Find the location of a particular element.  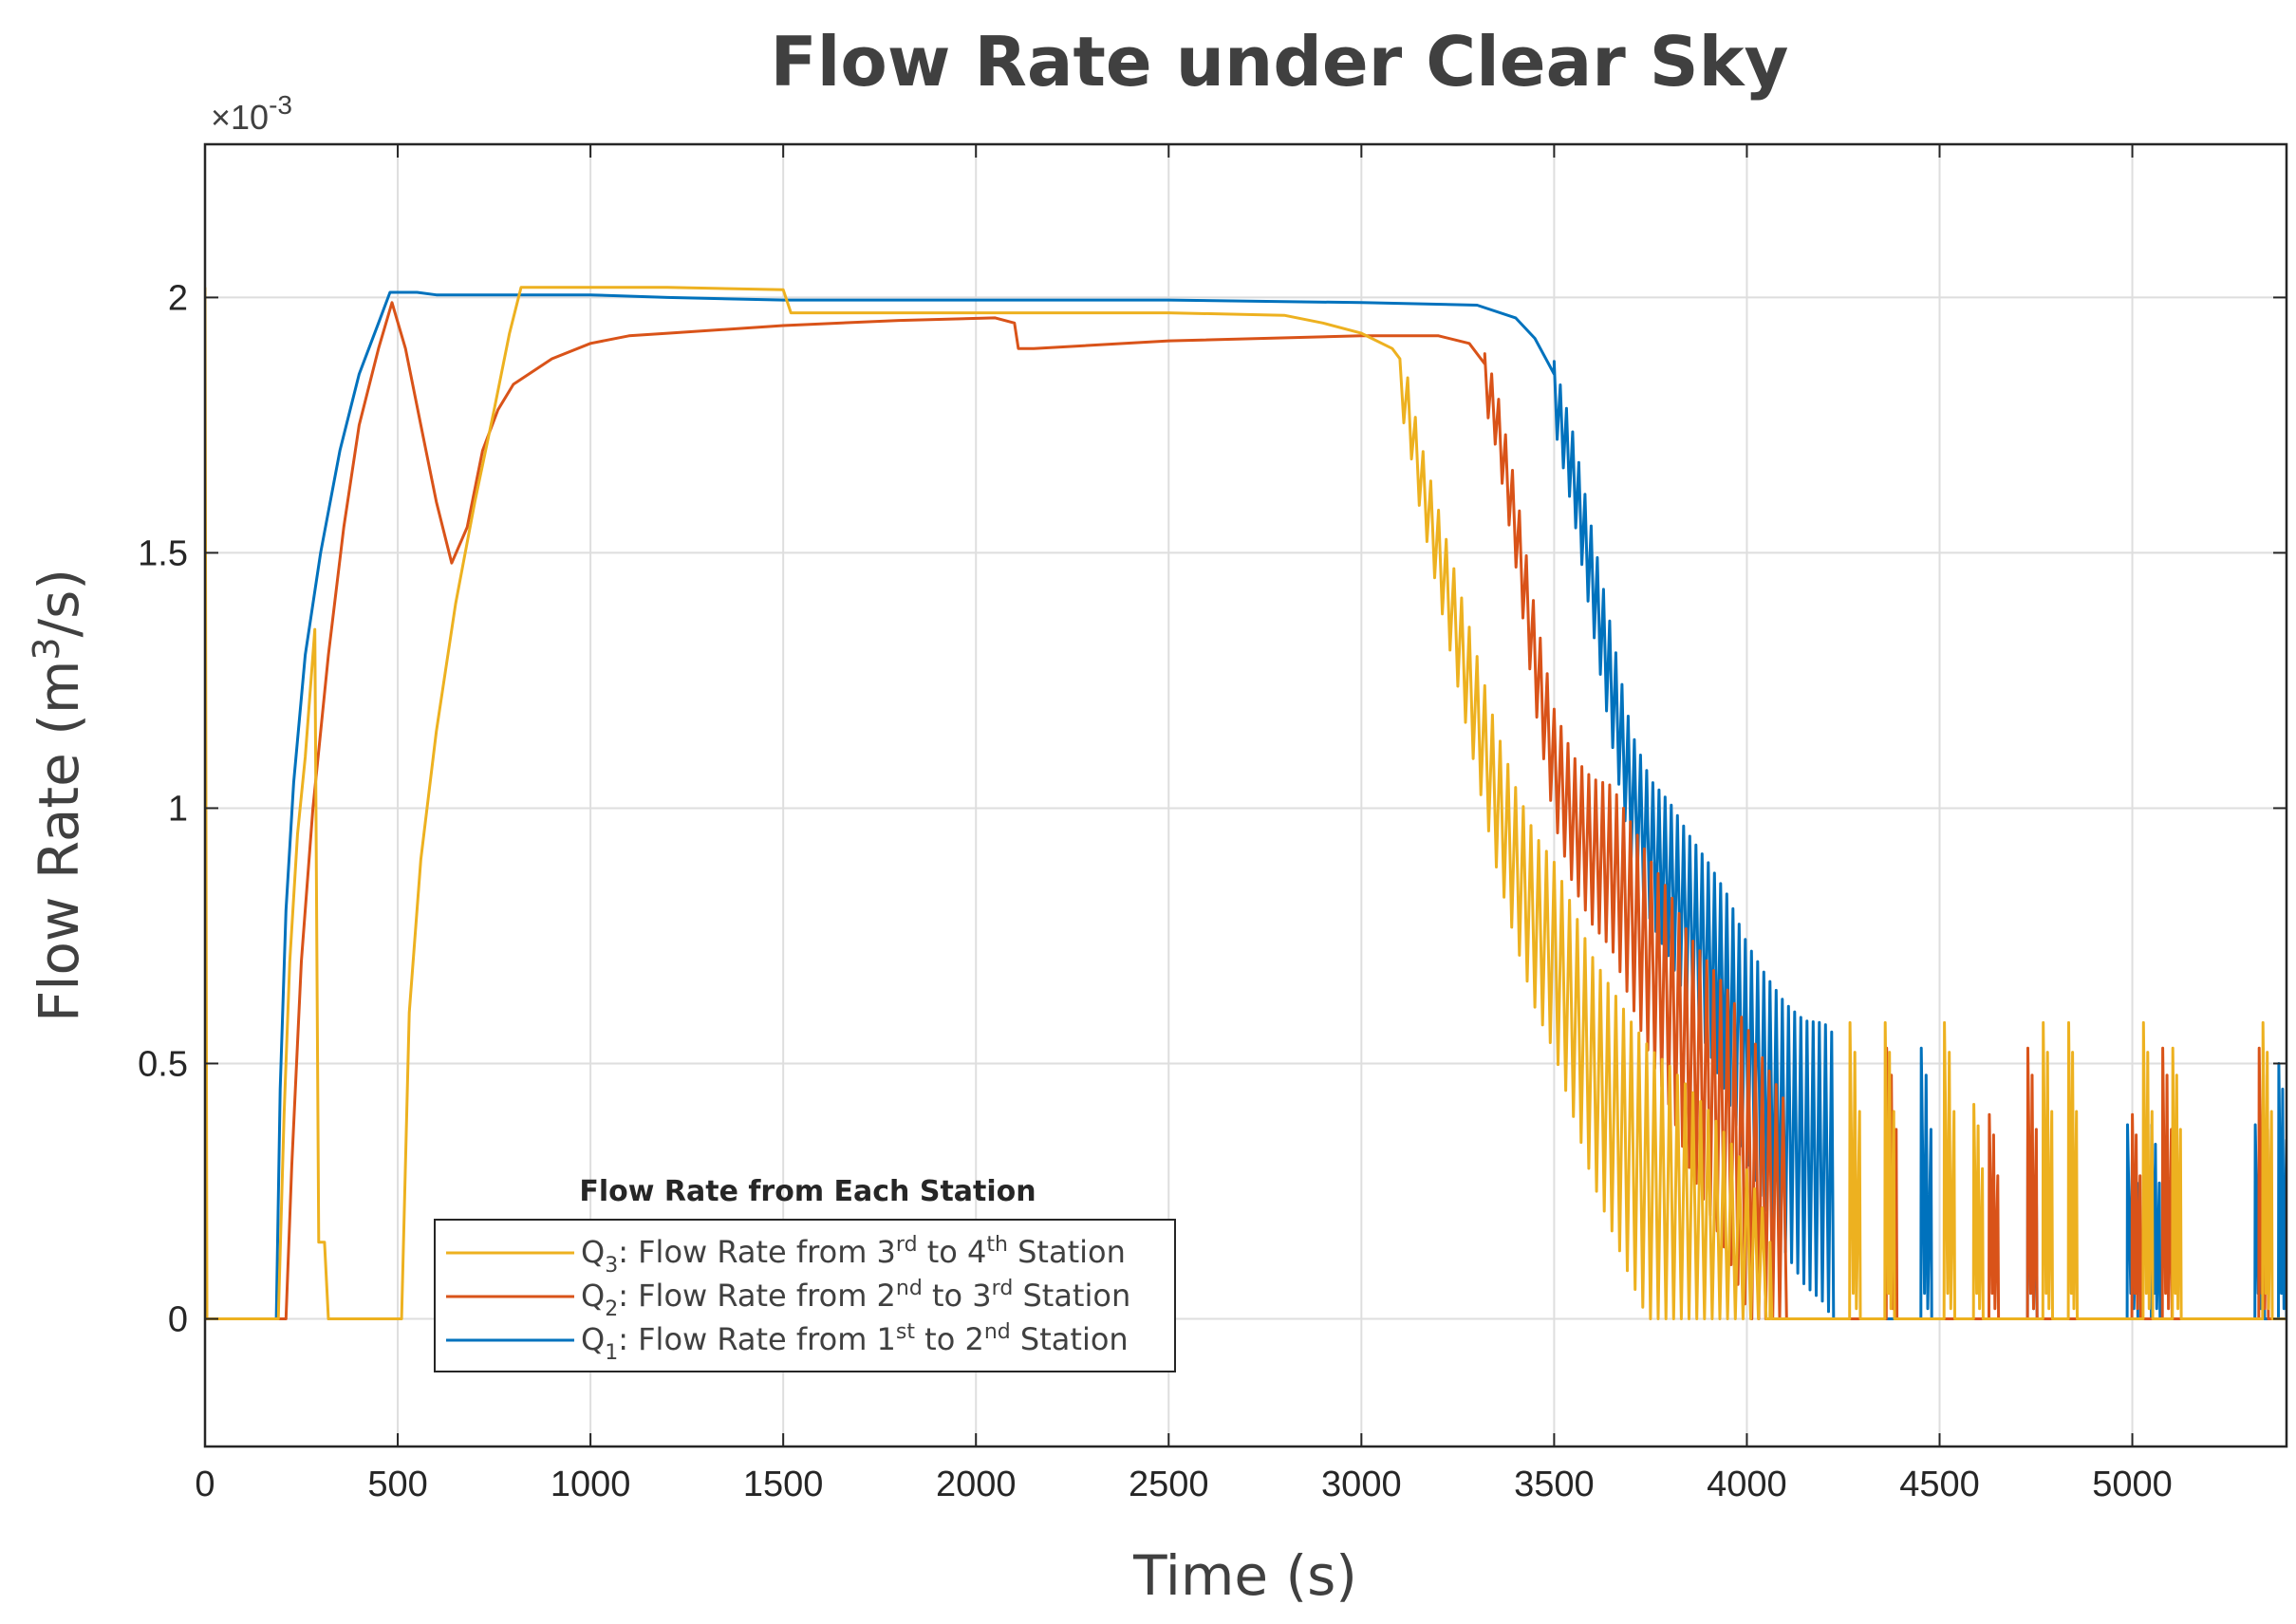

x-tick-label: 0 is located at coordinates (205, 1484).